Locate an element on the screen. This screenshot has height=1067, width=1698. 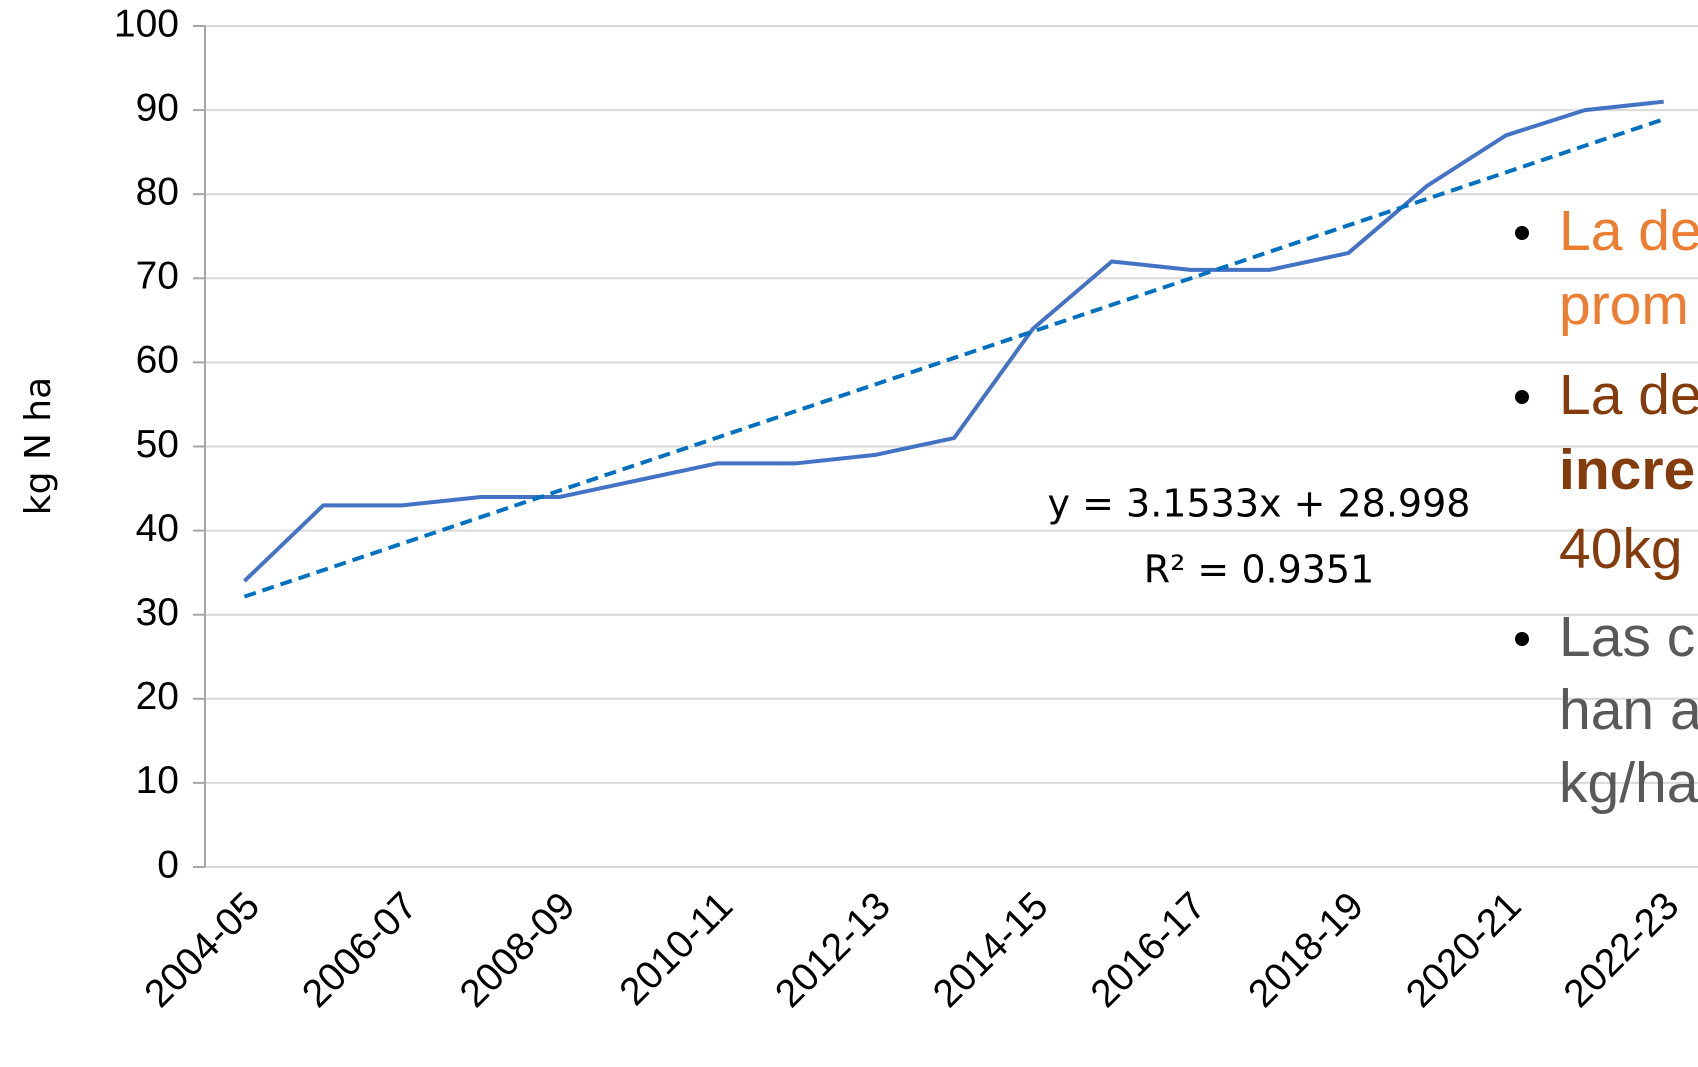
x-tick-label: 2004-05 is located at coordinates (202, 950).